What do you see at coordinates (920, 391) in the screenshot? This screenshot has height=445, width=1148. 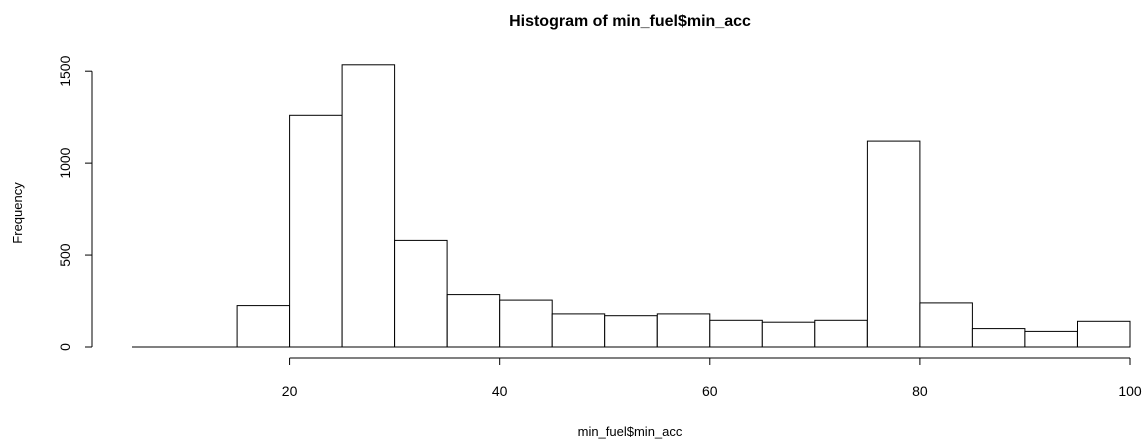 I see `x-tick-label: 80` at bounding box center [920, 391].